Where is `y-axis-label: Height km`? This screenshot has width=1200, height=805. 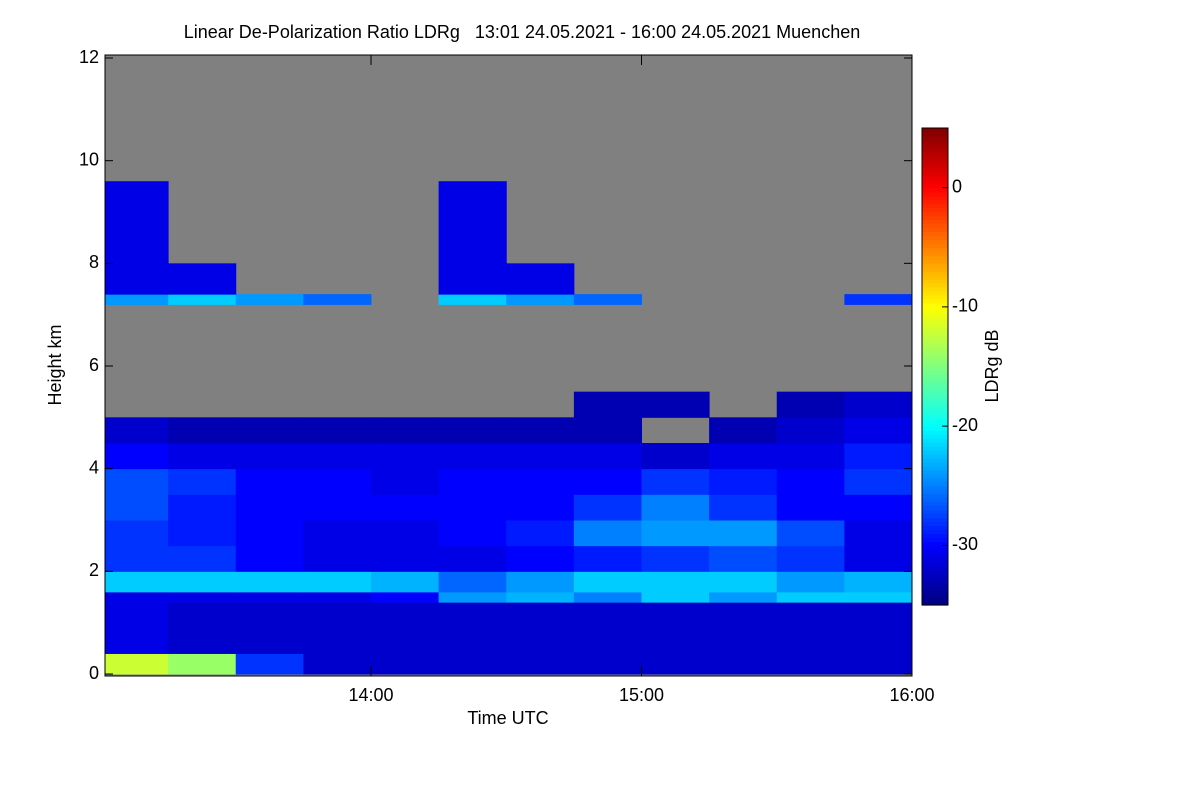
y-axis-label: Height km is located at coordinates (55, 364).